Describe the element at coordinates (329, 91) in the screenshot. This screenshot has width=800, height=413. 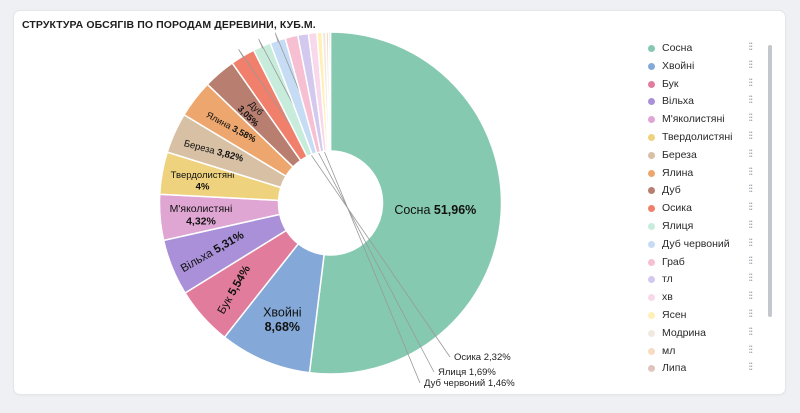
I see `pie-slice` at that location.